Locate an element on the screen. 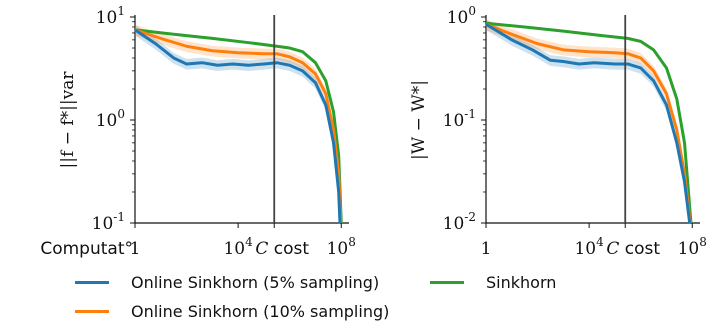 This screenshot has width=719, height=329. legend-swatch-sinkhorn is located at coordinates (447, 282).